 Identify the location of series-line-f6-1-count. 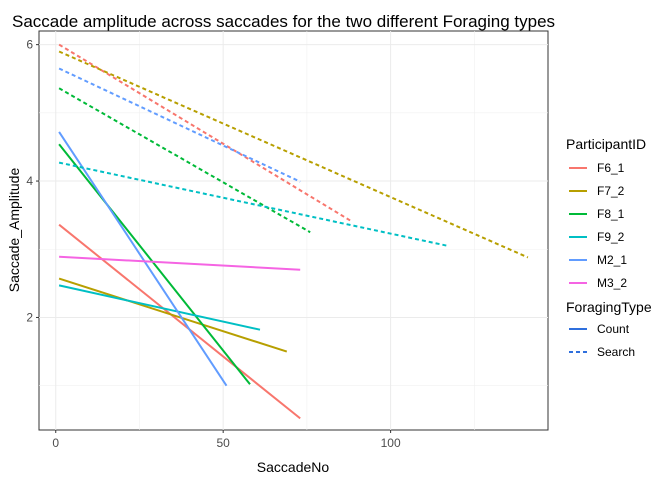
(179, 321).